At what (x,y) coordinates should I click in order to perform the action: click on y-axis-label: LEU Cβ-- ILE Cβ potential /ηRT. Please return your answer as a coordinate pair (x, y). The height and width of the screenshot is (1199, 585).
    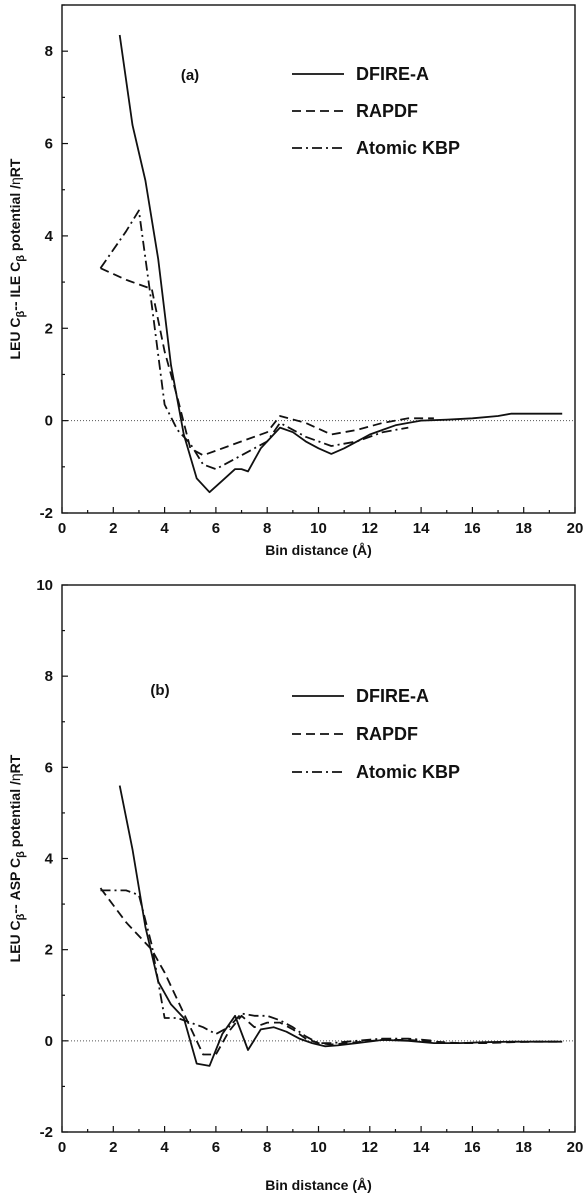
    Looking at the image, I should click on (17, 258).